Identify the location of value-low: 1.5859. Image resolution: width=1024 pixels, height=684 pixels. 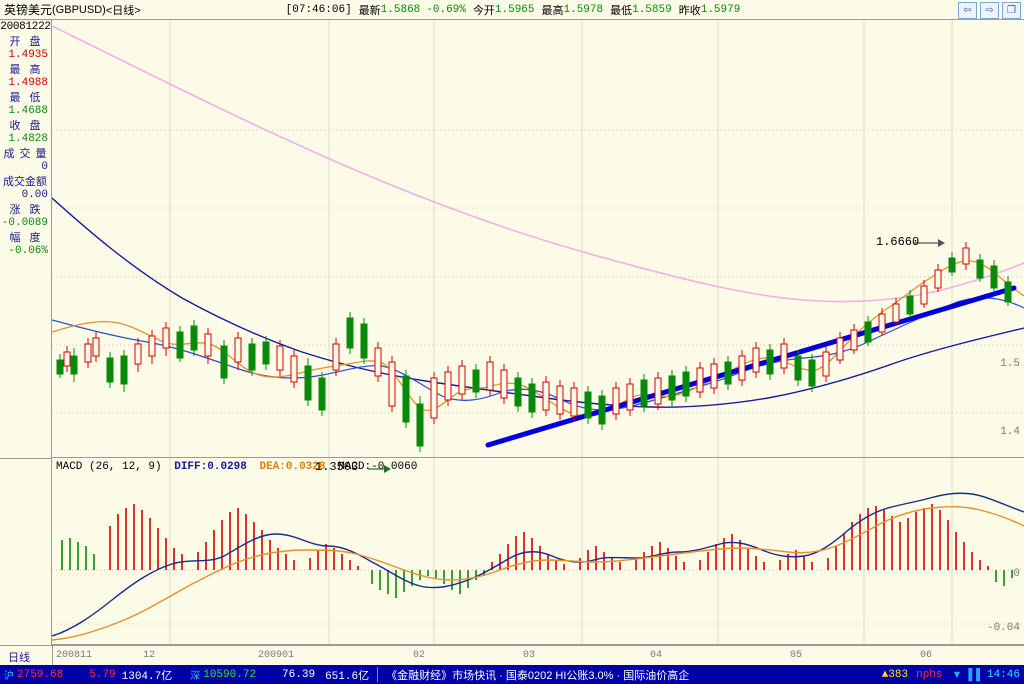
(652, 9).